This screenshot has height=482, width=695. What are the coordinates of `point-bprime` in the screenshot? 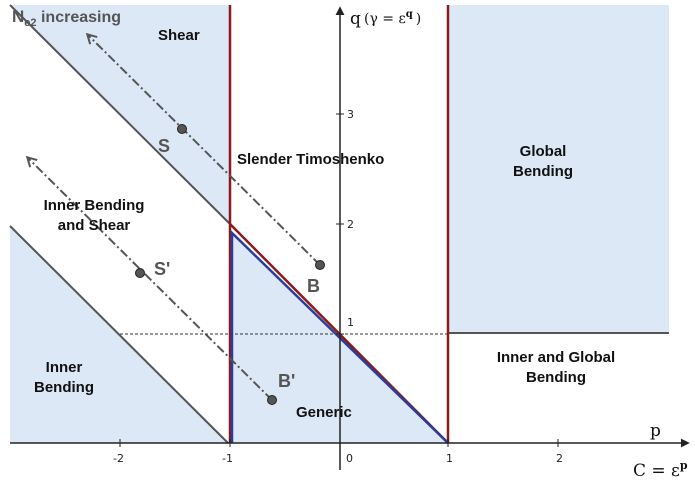 It's located at (272, 400).